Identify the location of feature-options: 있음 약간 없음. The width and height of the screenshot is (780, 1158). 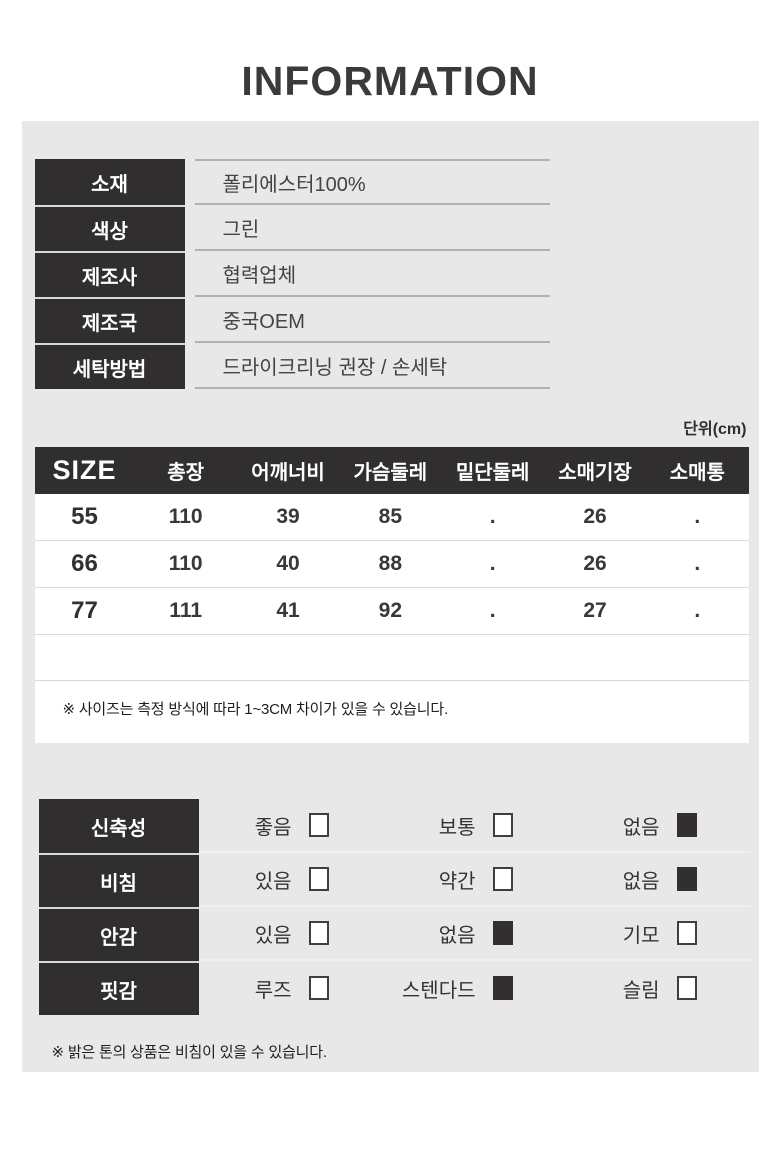
(474, 880).